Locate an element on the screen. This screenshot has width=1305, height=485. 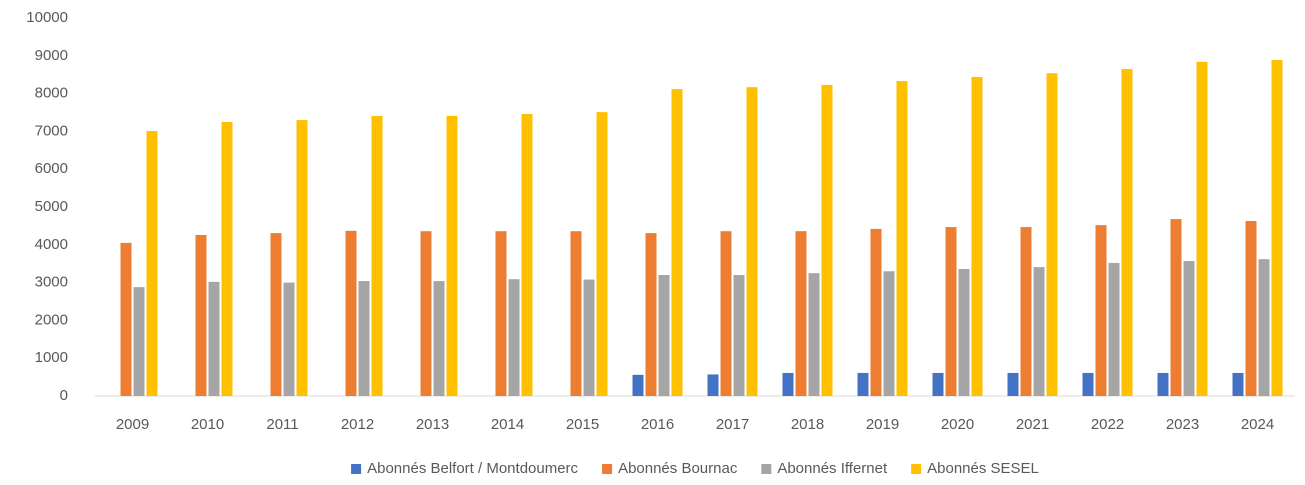
x-tick-label: 2012 is located at coordinates (357, 424).